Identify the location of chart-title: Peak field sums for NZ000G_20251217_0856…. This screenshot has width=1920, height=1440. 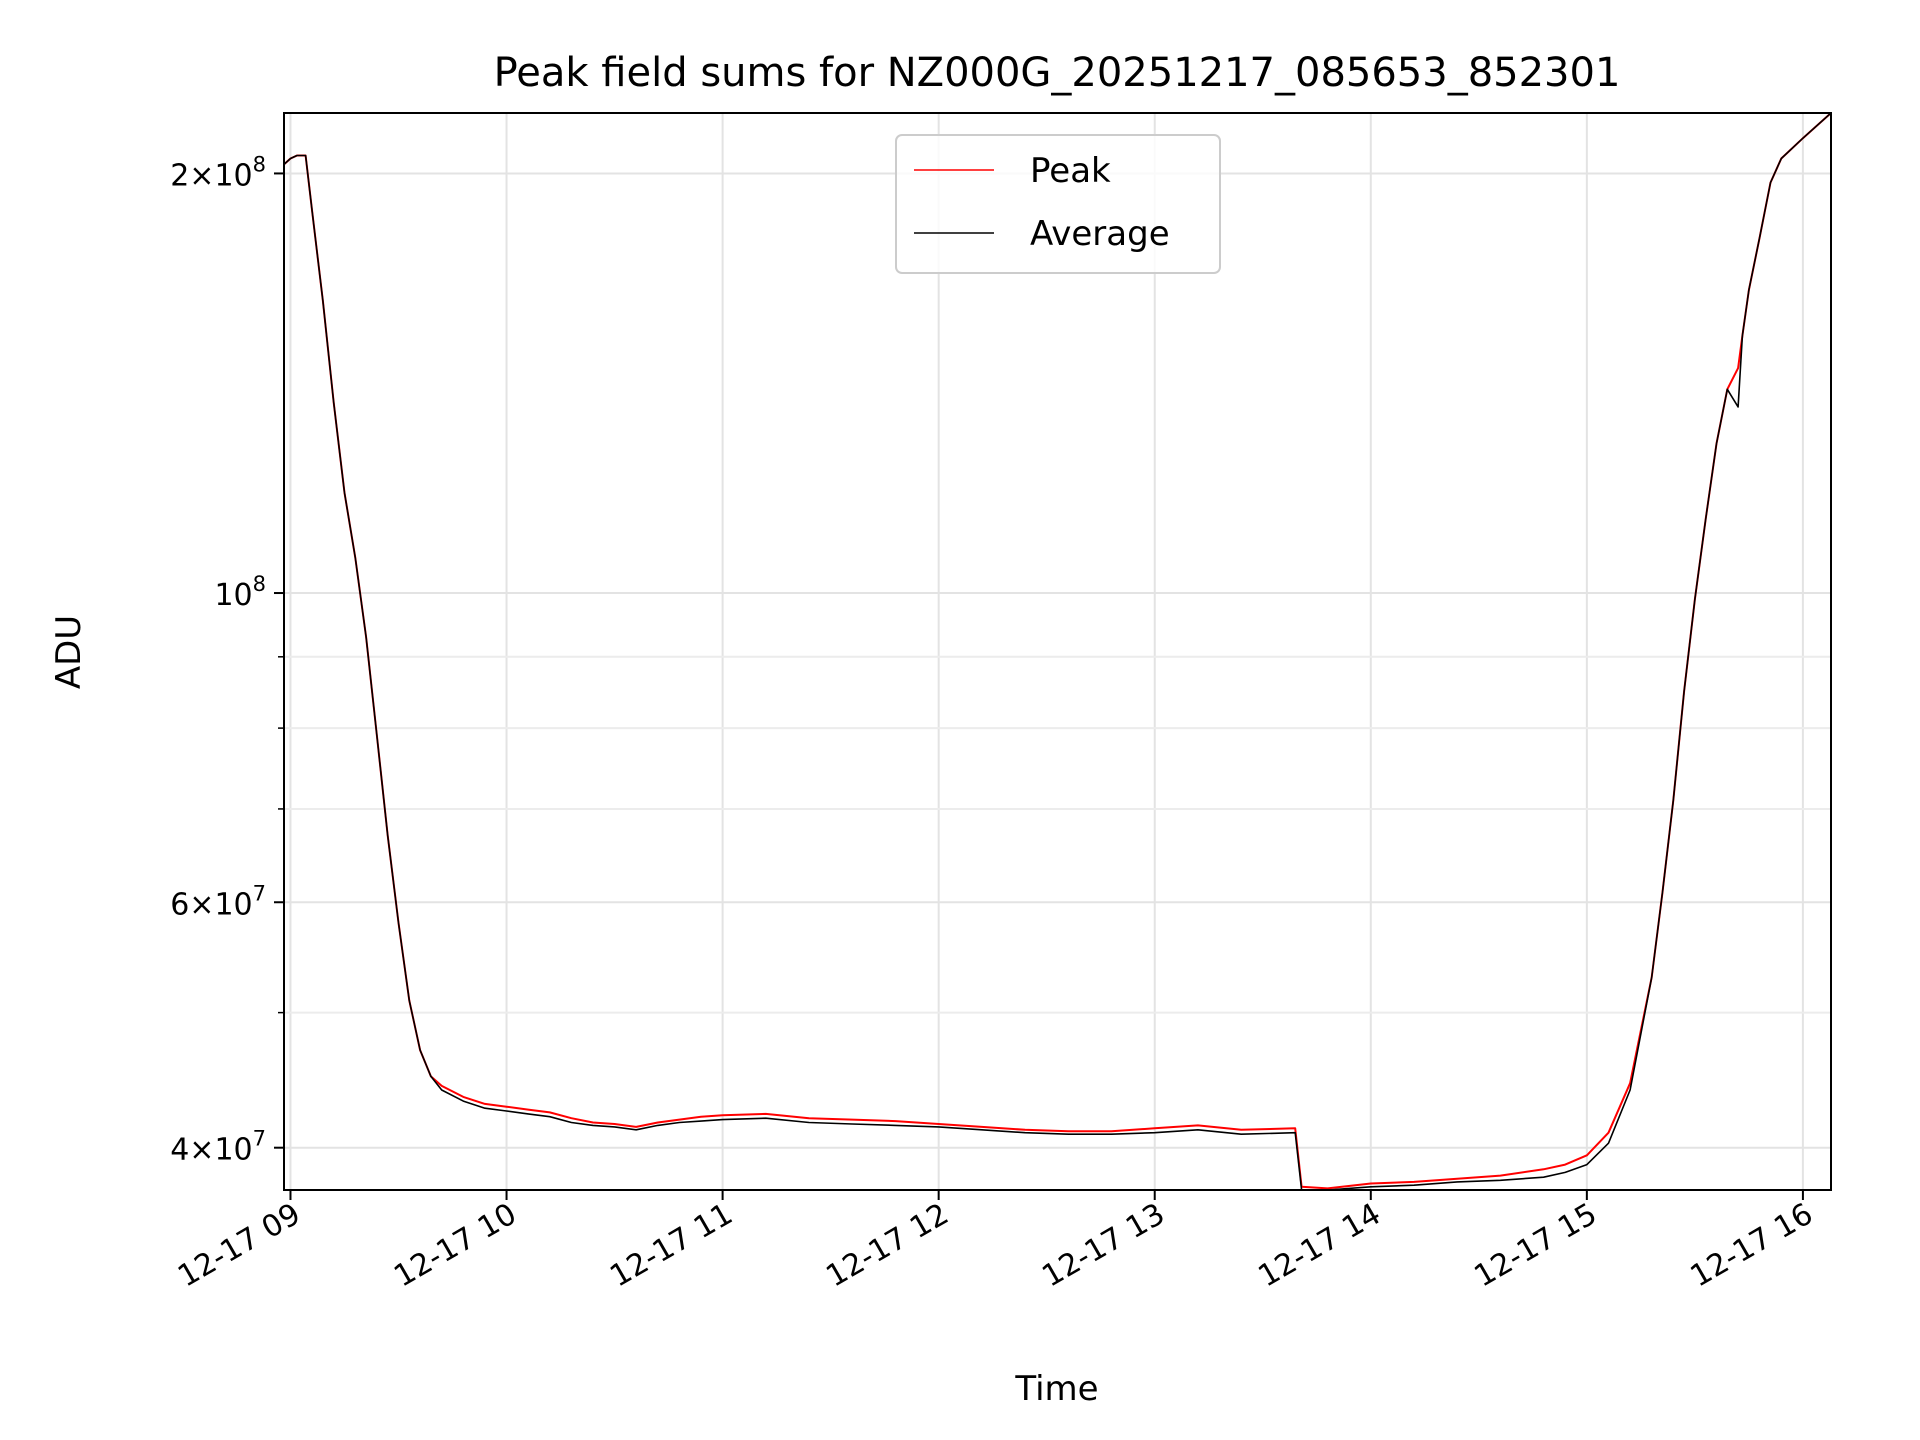
(1057, 73).